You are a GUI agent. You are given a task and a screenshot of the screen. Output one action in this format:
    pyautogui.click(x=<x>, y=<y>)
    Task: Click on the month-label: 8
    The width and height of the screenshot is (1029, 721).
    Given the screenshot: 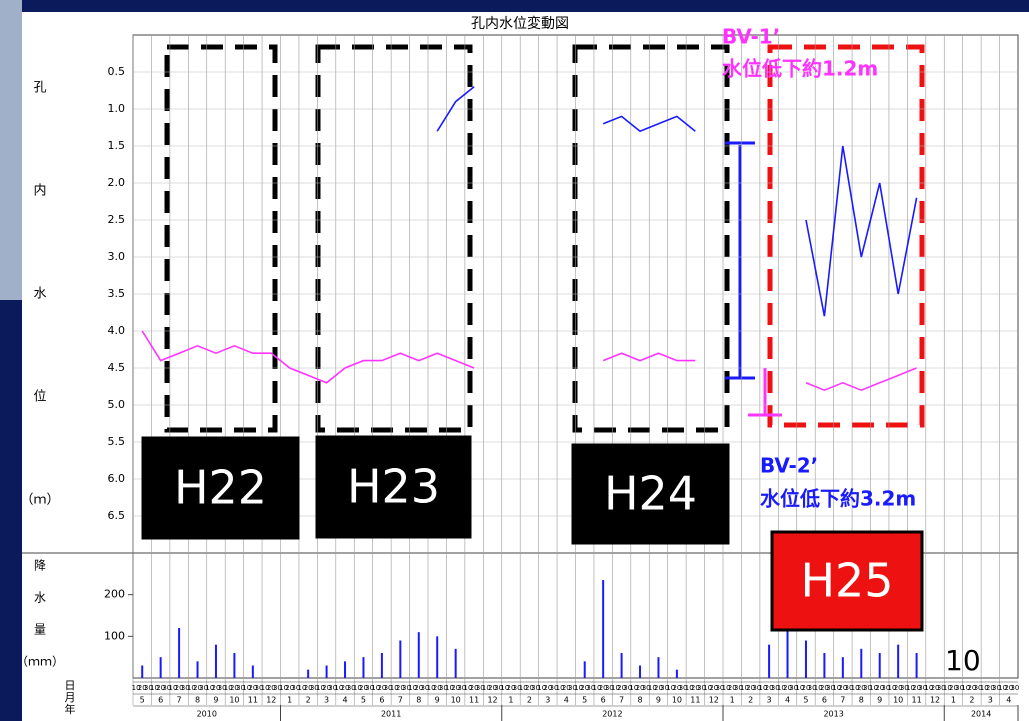 What is the action you would take?
    pyautogui.click(x=861, y=700)
    